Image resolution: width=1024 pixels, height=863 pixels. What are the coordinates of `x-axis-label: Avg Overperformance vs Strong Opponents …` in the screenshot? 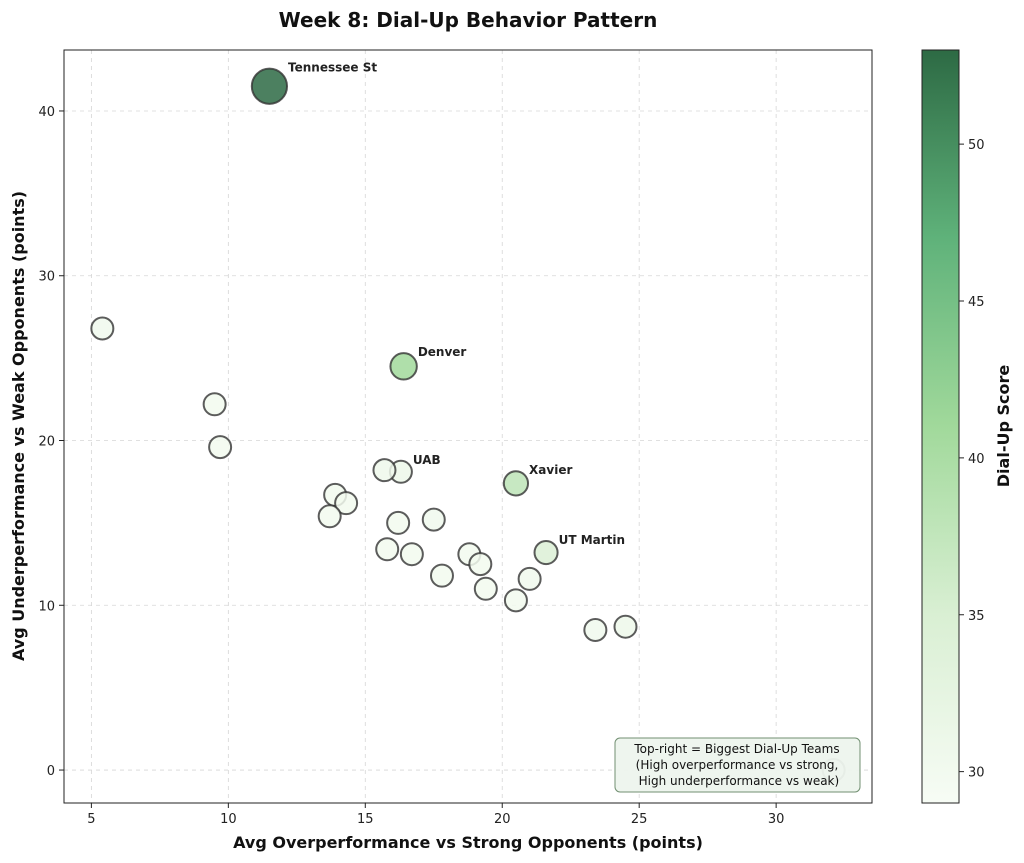 It's located at (468, 842).